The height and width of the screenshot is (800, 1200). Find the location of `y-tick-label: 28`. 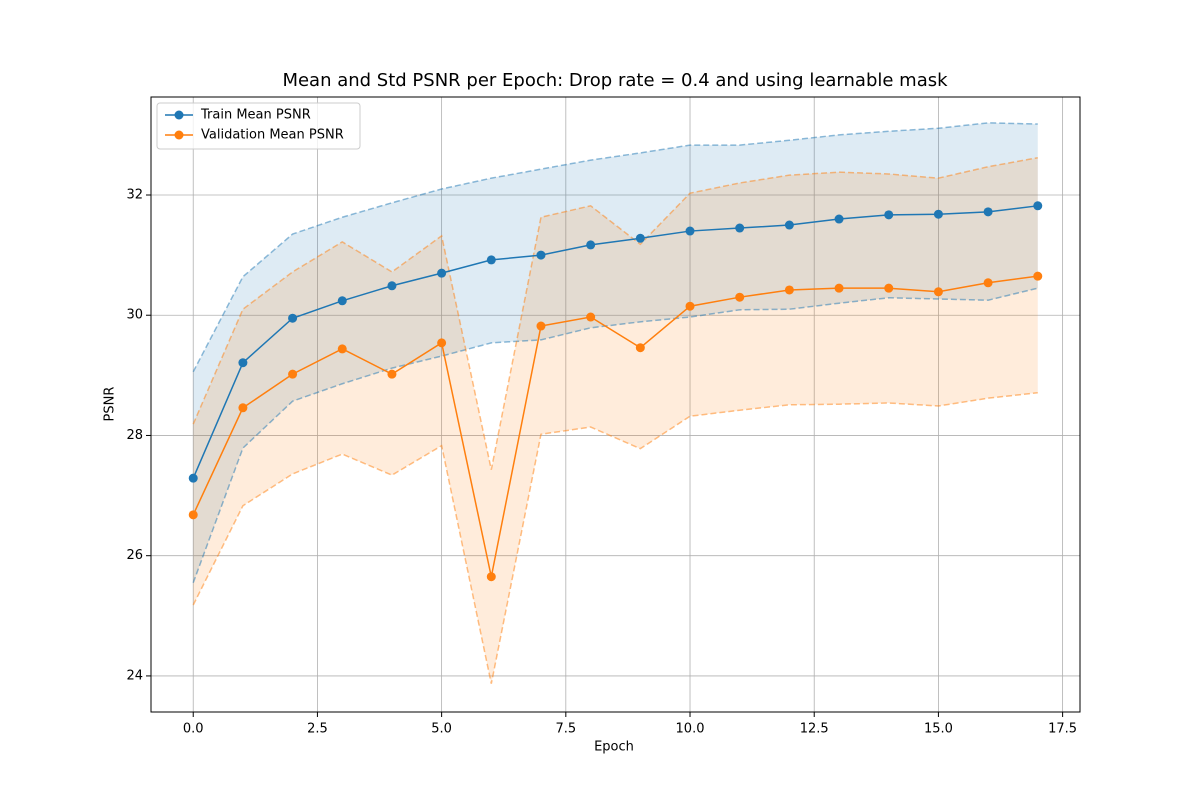

y-tick-label: 28 is located at coordinates (134, 435).